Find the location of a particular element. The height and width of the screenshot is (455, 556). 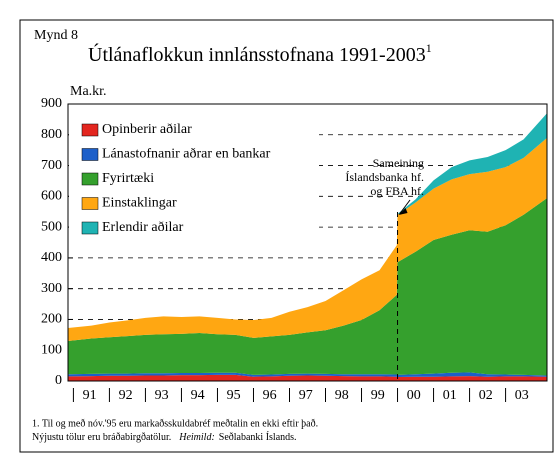

figure-label: Mynd 8 is located at coordinates (56, 35).